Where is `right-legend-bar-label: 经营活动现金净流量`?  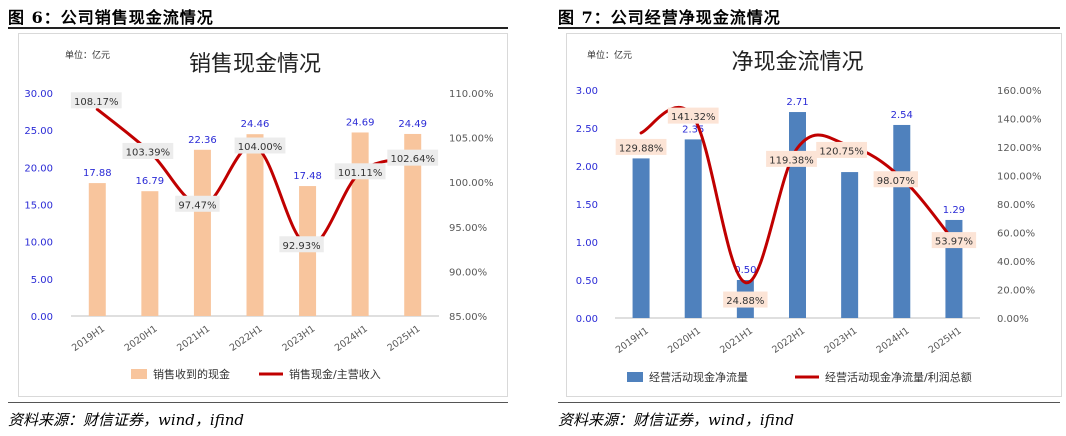 right-legend-bar-label: 经营活动现金净流量 is located at coordinates (698, 377).